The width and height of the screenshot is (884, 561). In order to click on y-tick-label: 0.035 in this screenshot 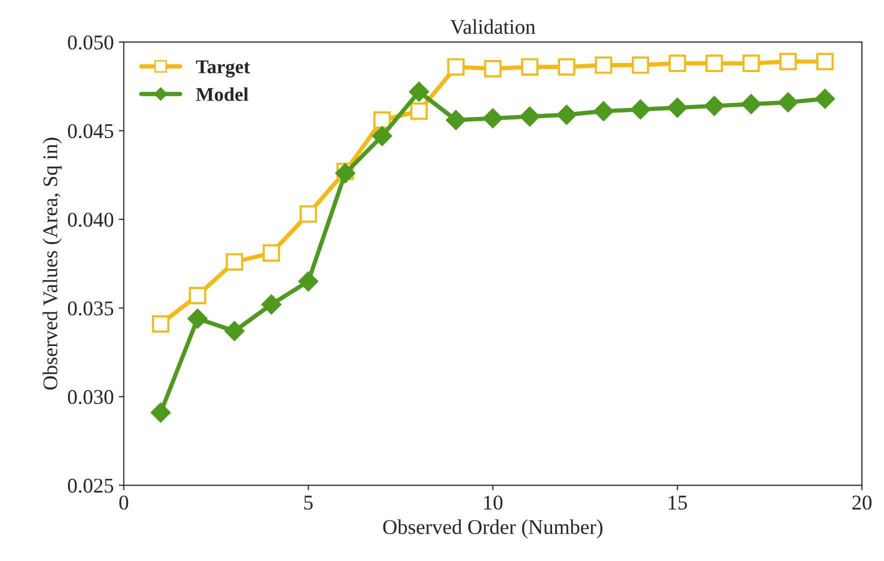, I will do `click(91, 308)`.